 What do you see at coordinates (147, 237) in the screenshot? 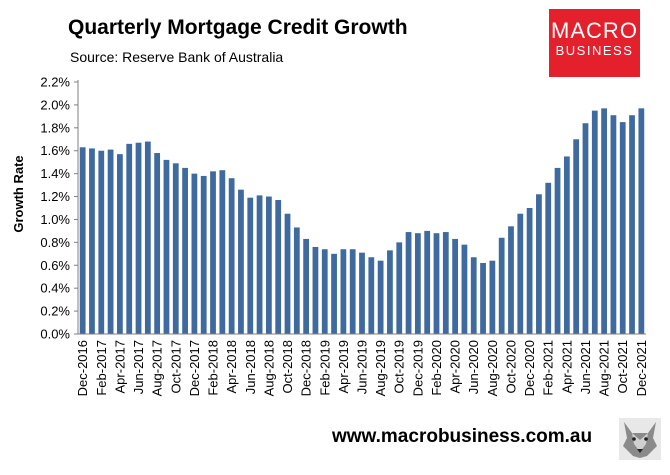
I see `bar-Jul-2017` at bounding box center [147, 237].